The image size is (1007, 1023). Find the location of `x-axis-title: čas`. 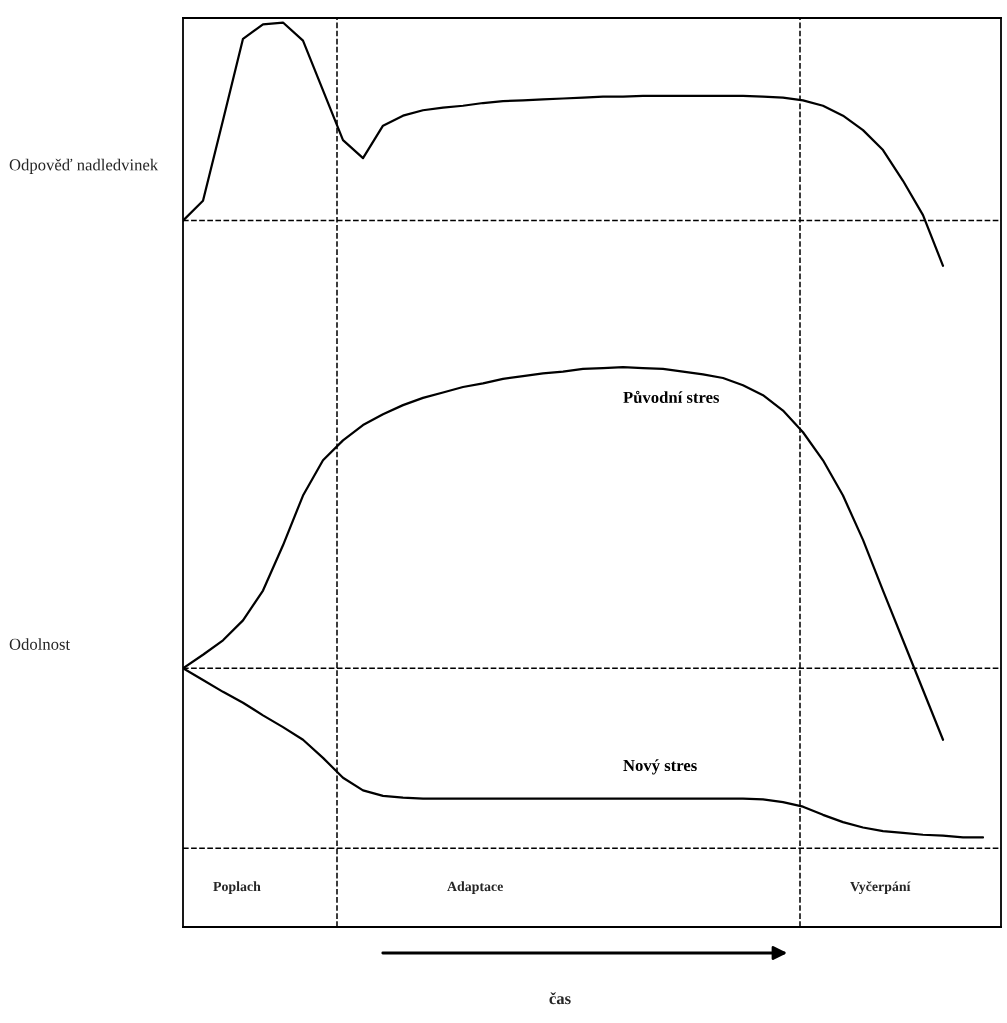

x-axis-title: čas is located at coordinates (560, 998).